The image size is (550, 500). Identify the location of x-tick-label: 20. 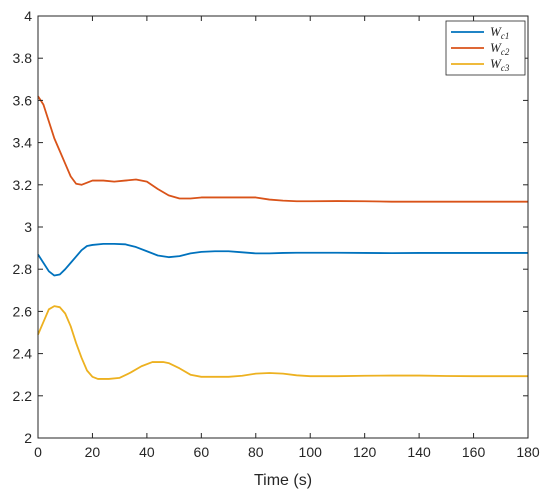
(93, 452).